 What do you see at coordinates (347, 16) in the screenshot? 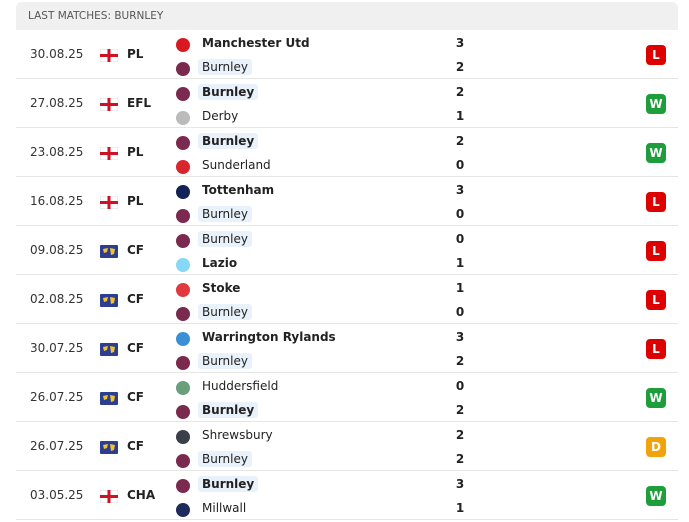
I see `header-title: LAST MATCHES: BURNLEY` at bounding box center [347, 16].